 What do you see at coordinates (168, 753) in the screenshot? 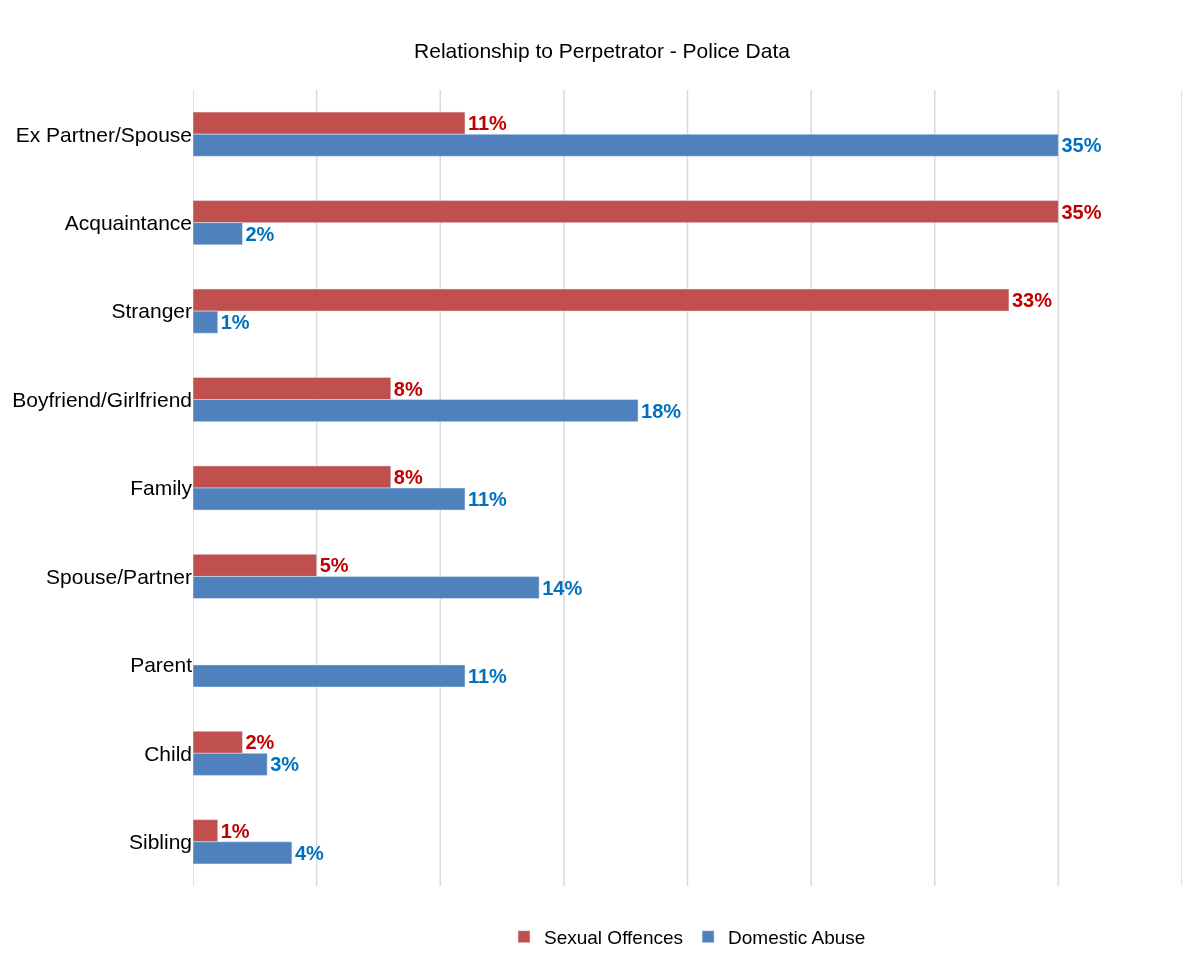
I see `y-tick-label: Child` at bounding box center [168, 753].